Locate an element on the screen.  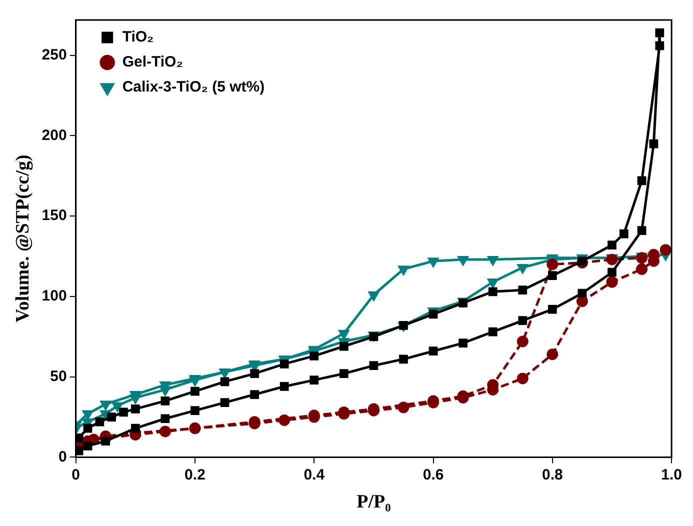
x-tick-label: 0.2 is located at coordinates (195, 475).